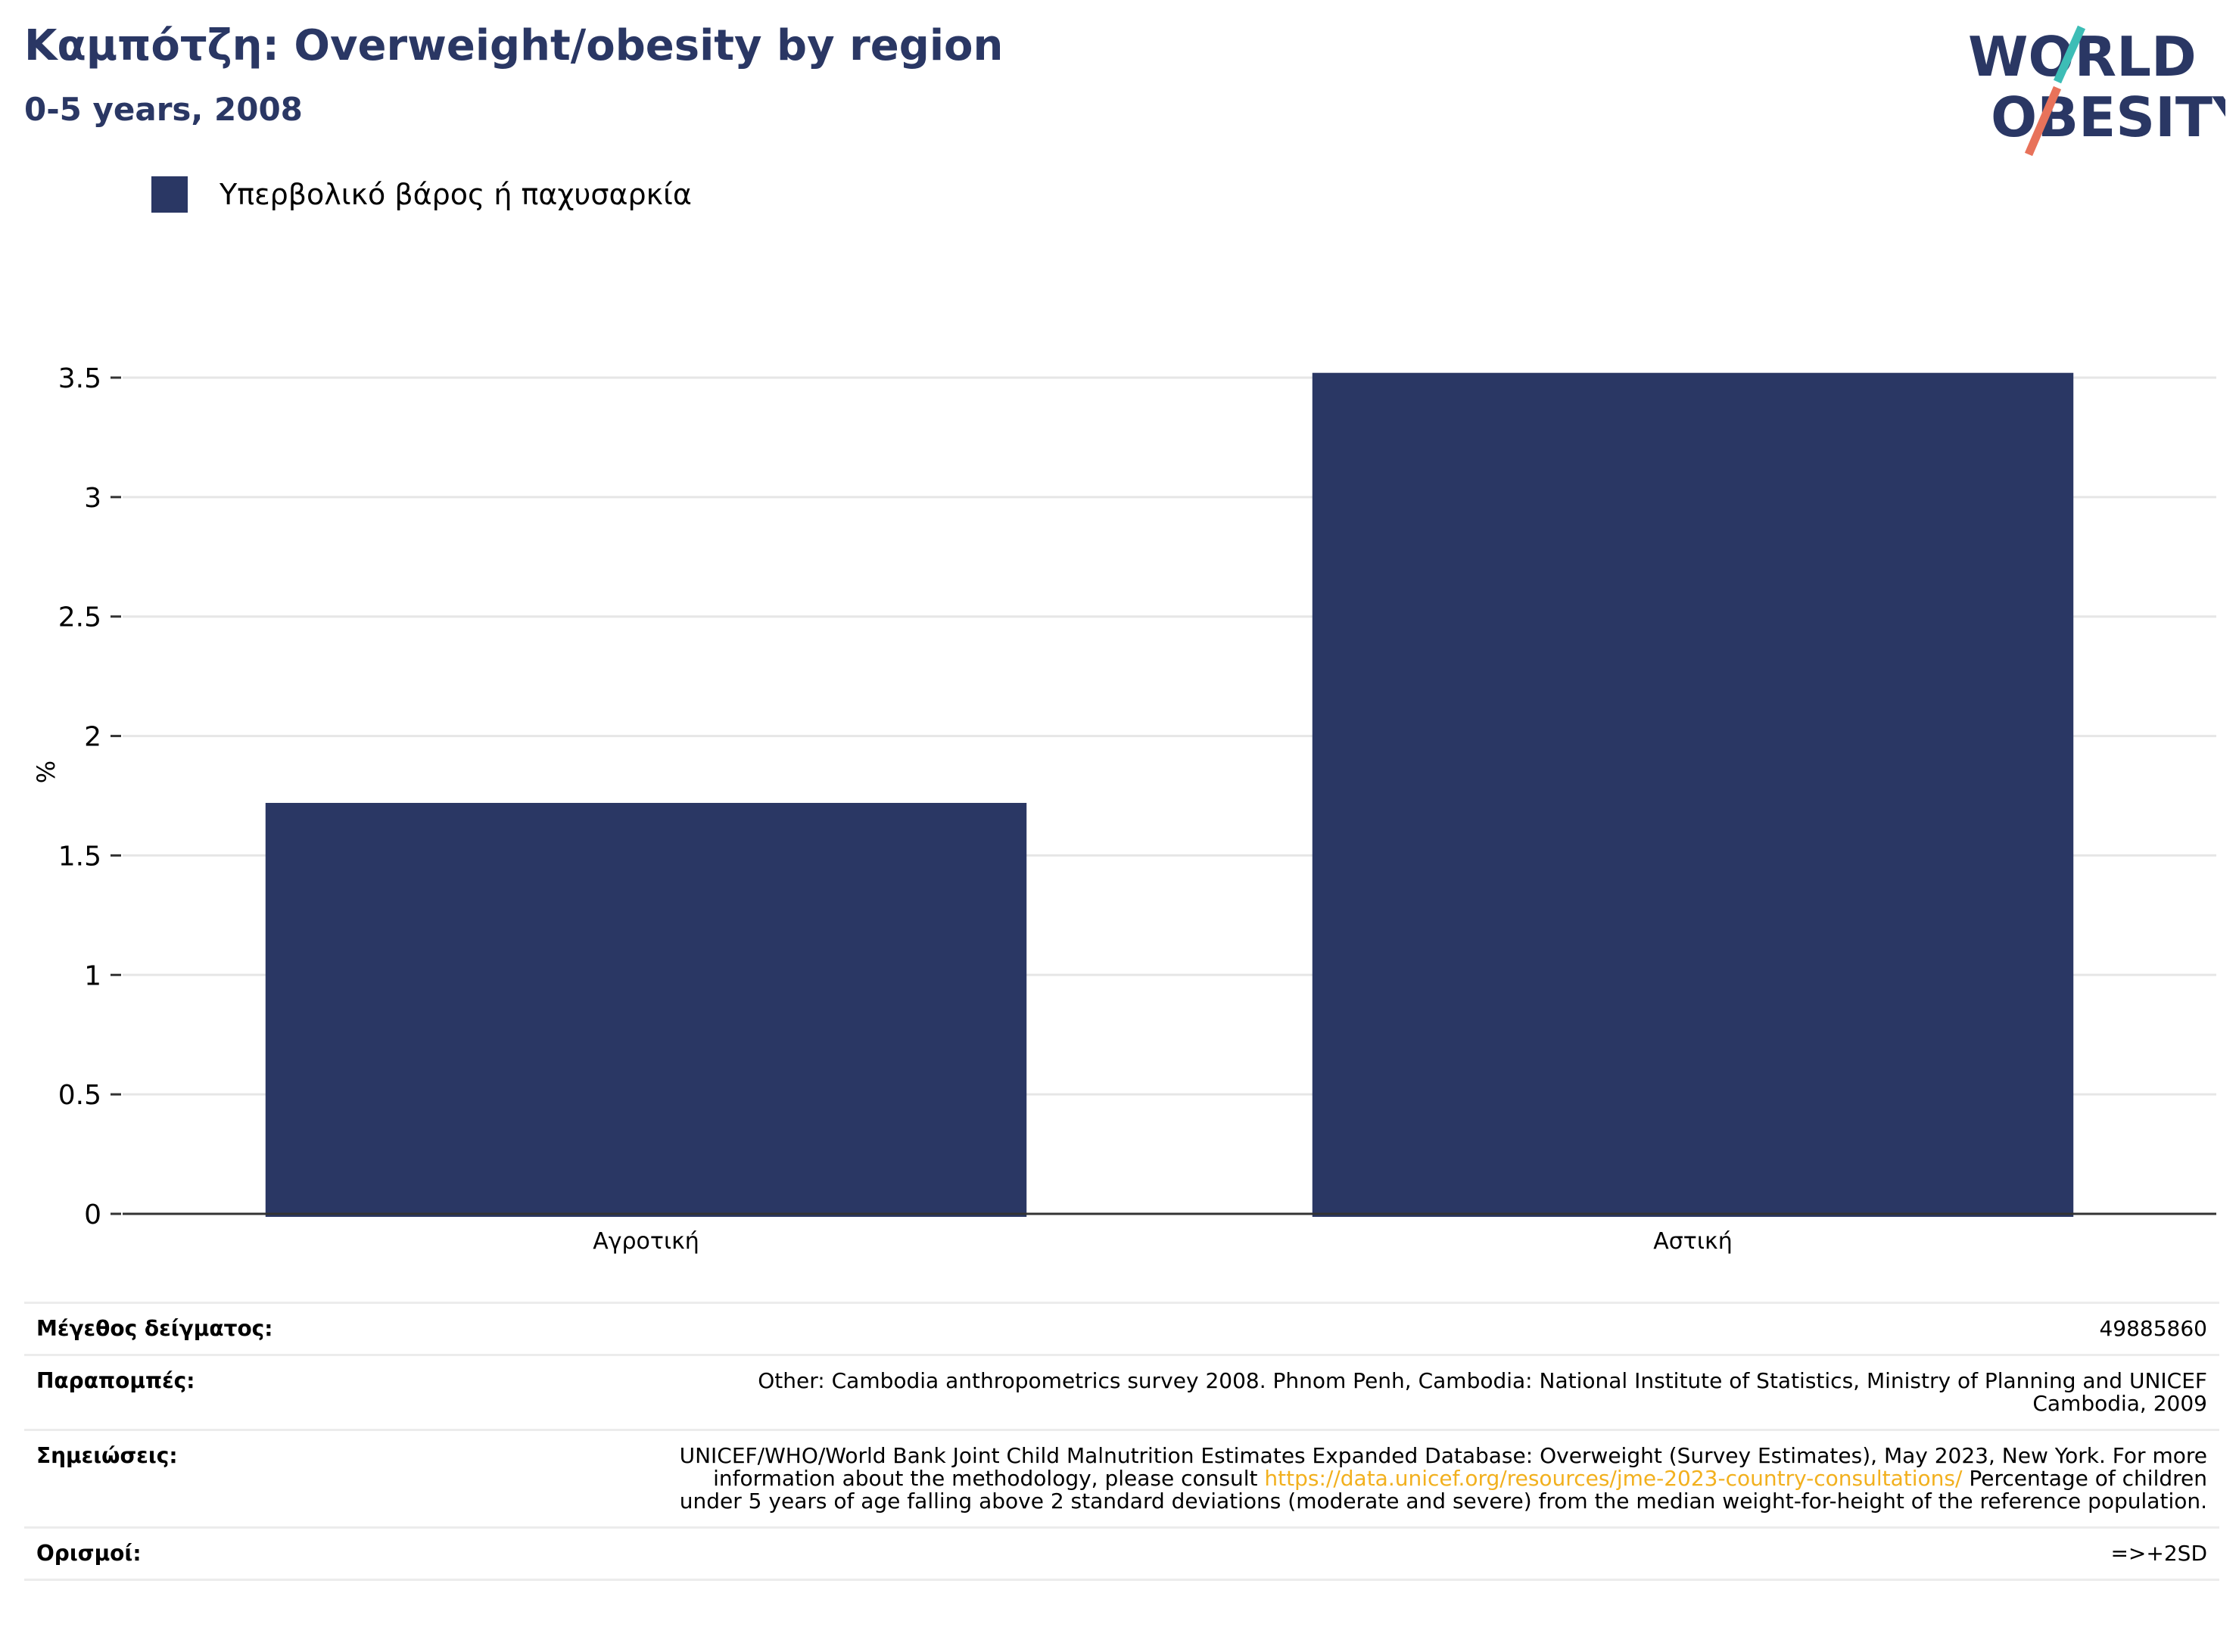  What do you see at coordinates (1163, 1241) in the screenshot?
I see `x-axis-ticks: Αγροτική Αστική` at bounding box center [1163, 1241].